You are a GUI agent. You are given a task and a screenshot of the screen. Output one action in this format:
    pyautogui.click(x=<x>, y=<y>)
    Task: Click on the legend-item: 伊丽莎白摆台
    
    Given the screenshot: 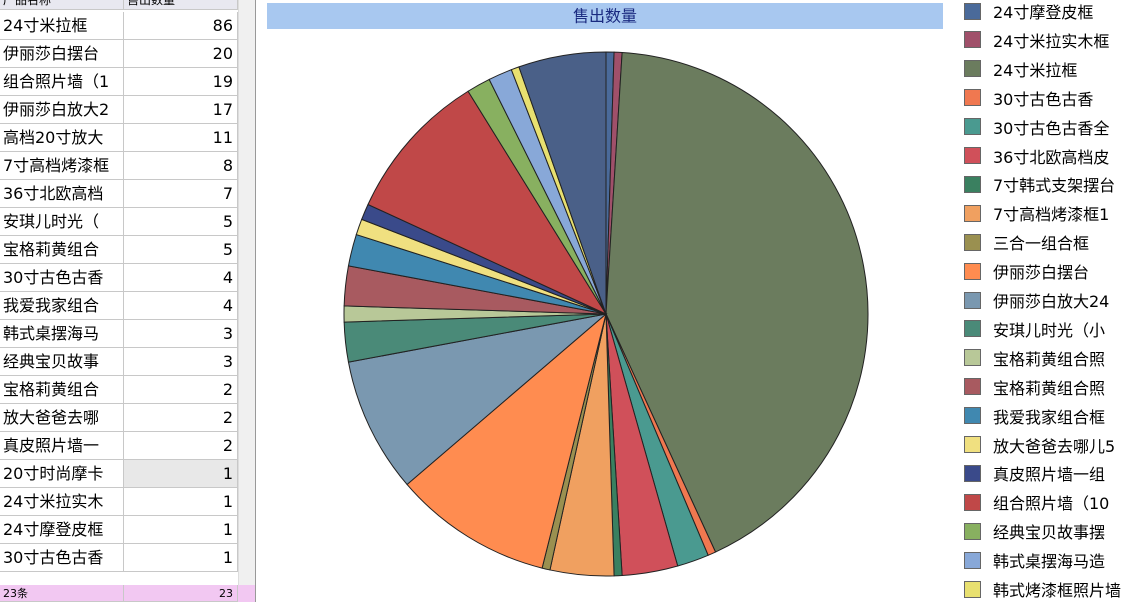 What is the action you would take?
    pyautogui.click(x=1026, y=271)
    